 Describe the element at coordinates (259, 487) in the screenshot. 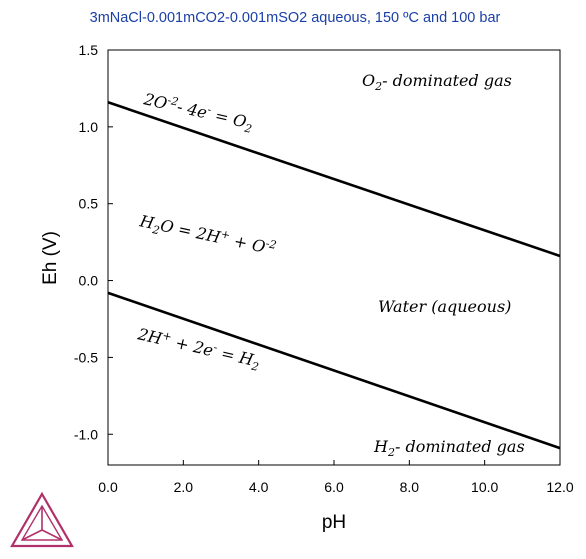

I see `x-tick-label: 4.0` at that location.